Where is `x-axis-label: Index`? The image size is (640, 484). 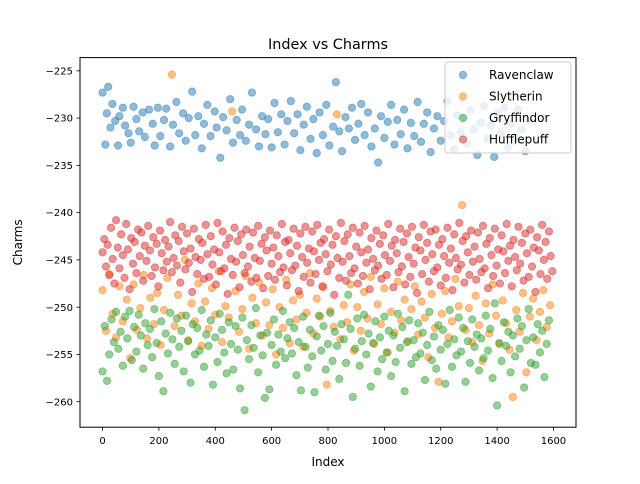 x-axis-label: Index is located at coordinates (327, 462).